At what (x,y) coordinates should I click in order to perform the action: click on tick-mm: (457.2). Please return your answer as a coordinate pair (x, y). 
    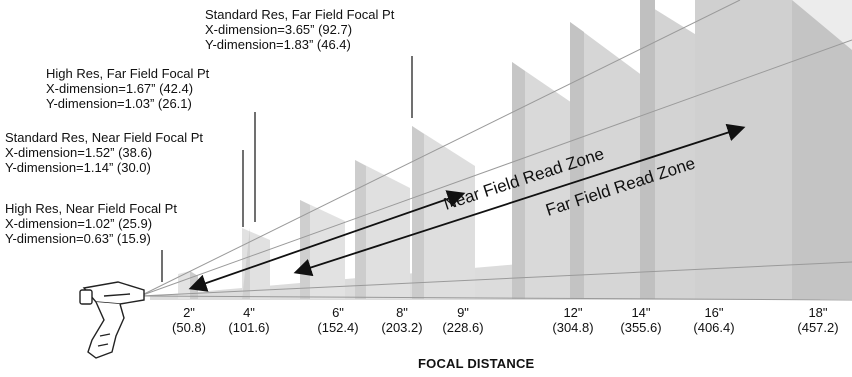
    Looking at the image, I should click on (818, 327).